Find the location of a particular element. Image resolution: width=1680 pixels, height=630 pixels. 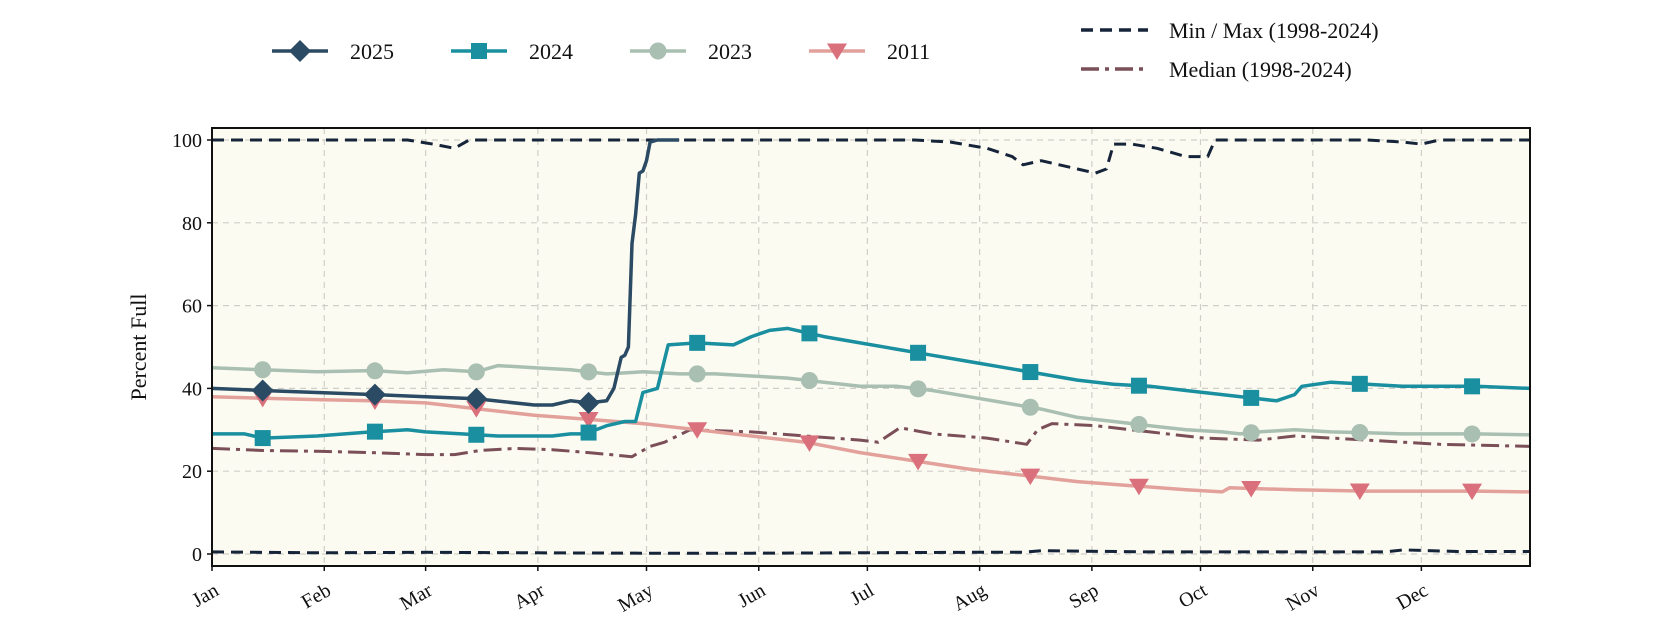

series-line-min-max-1998-2024--max is located at coordinates (871, 156).